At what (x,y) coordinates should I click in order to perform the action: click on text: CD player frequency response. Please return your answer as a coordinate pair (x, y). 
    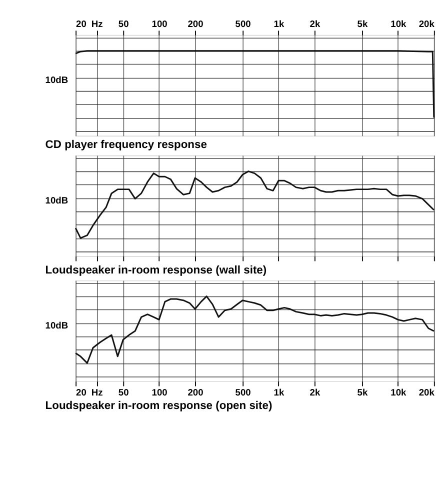
    Looking at the image, I should click on (126, 144).